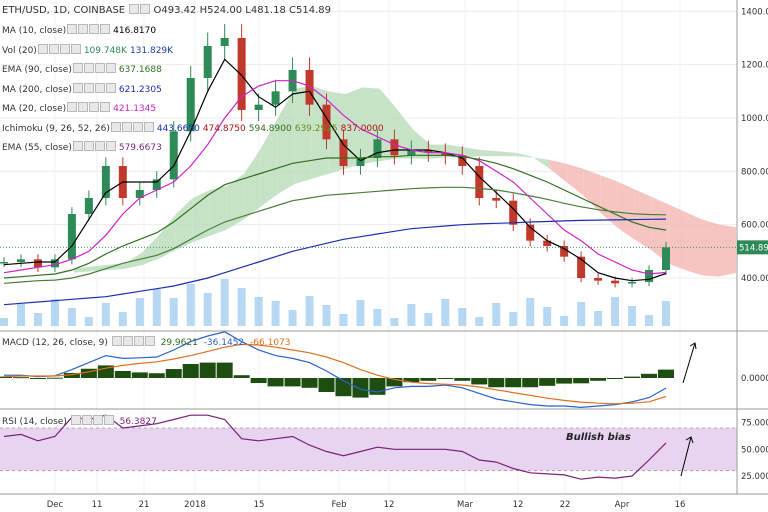 This screenshot has height=512, width=768. Describe the element at coordinates (754, 12) in the screenshot. I see `y-tick-label: 1400.00` at that location.